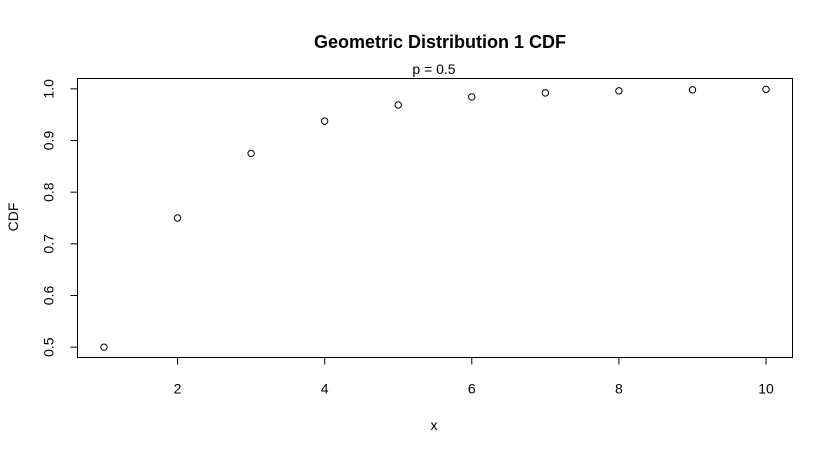  What do you see at coordinates (49, 244) in the screenshot?
I see `y-tick-label: 0.7` at bounding box center [49, 244].